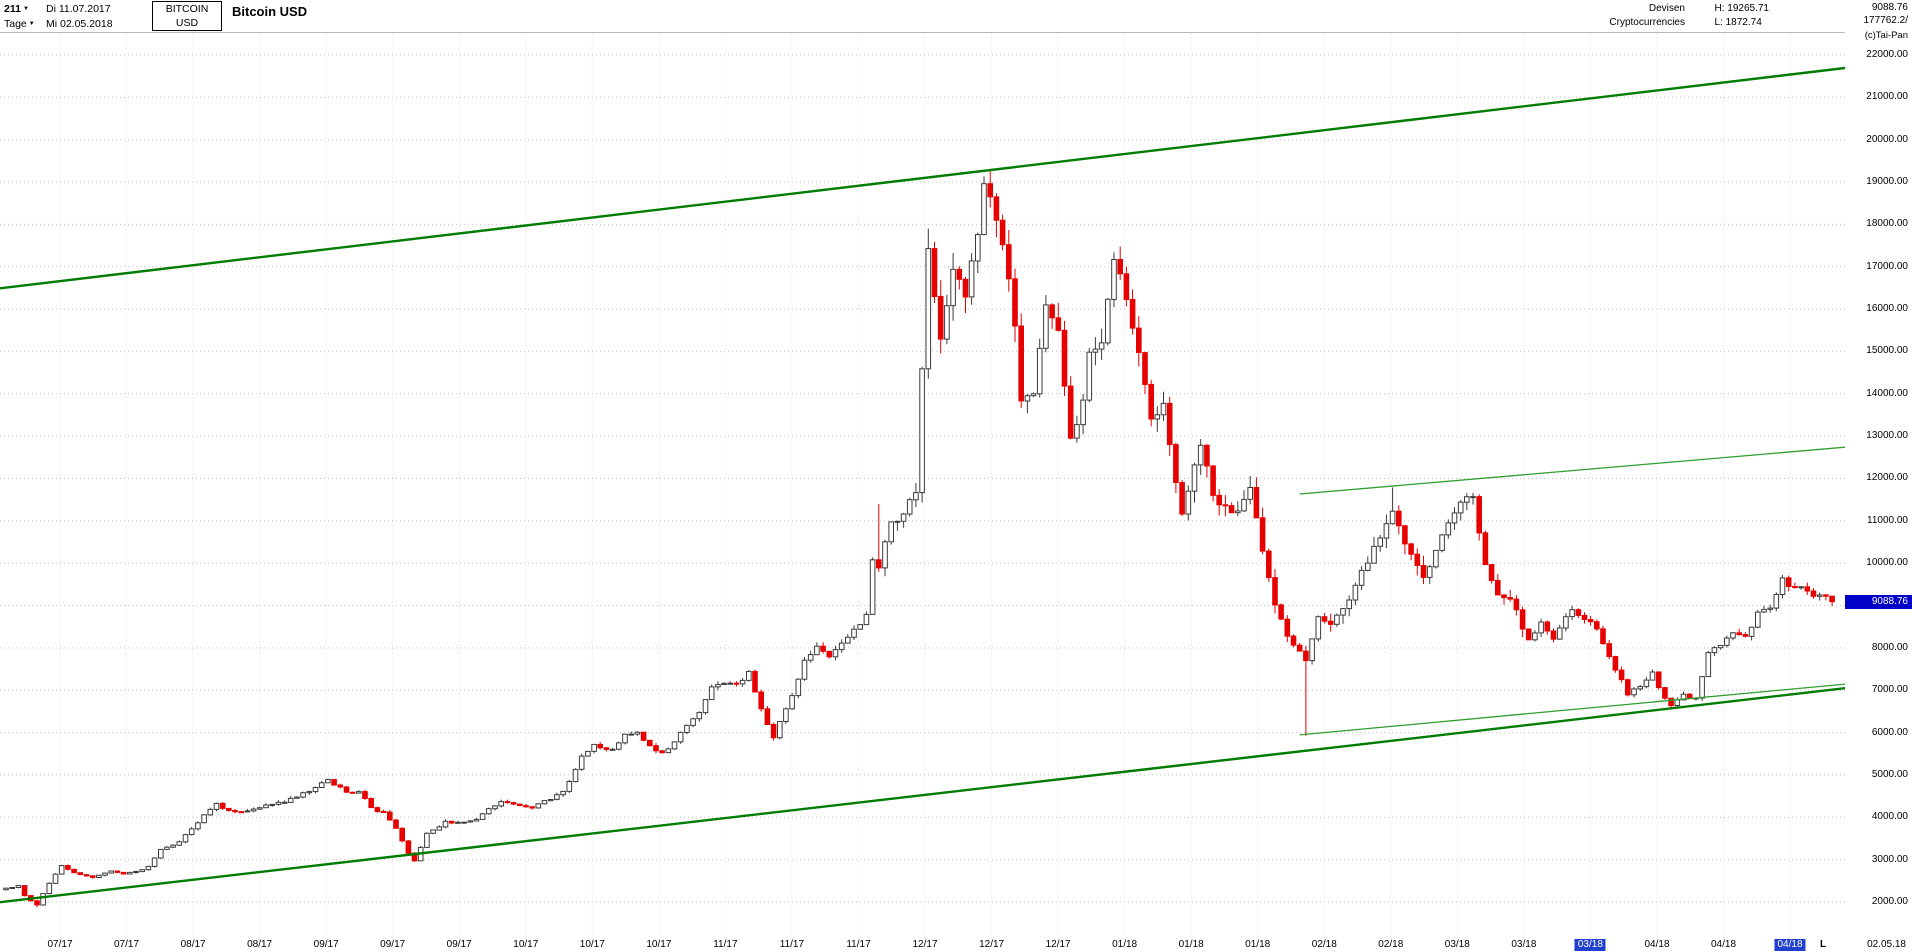  What do you see at coordinates (187, 9) in the screenshot?
I see `symbol-name: BITCOIN` at bounding box center [187, 9].